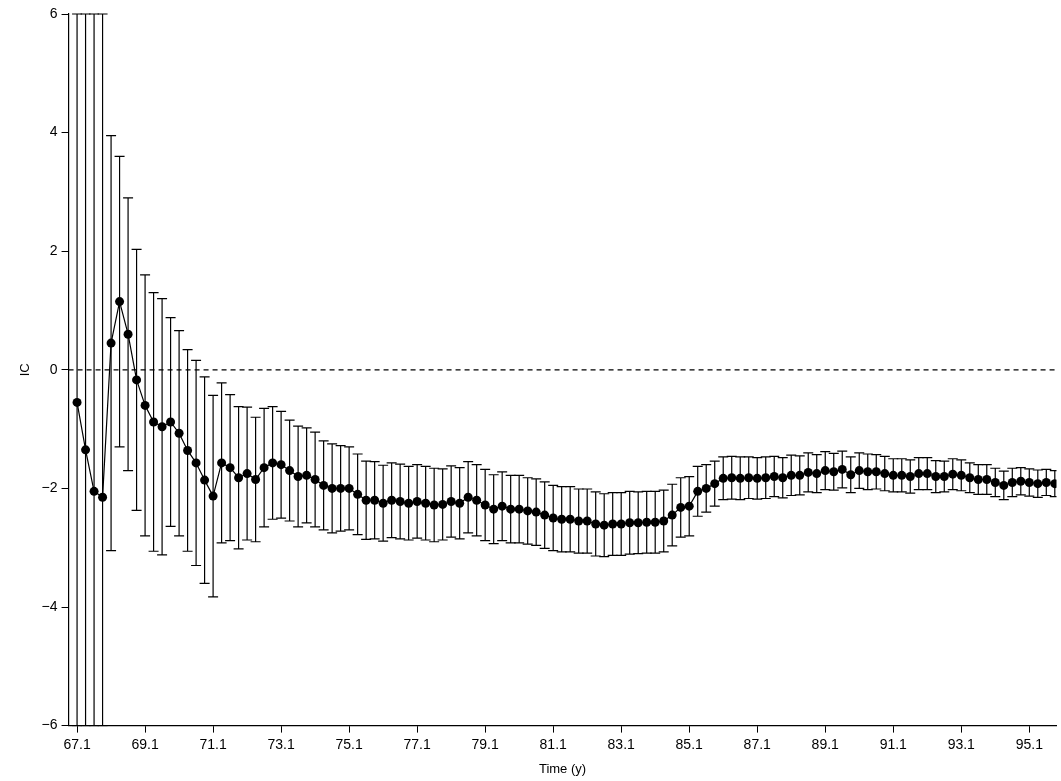  What do you see at coordinates (281, 743) in the screenshot?
I see `x-tick-label: 73.1` at bounding box center [281, 743].